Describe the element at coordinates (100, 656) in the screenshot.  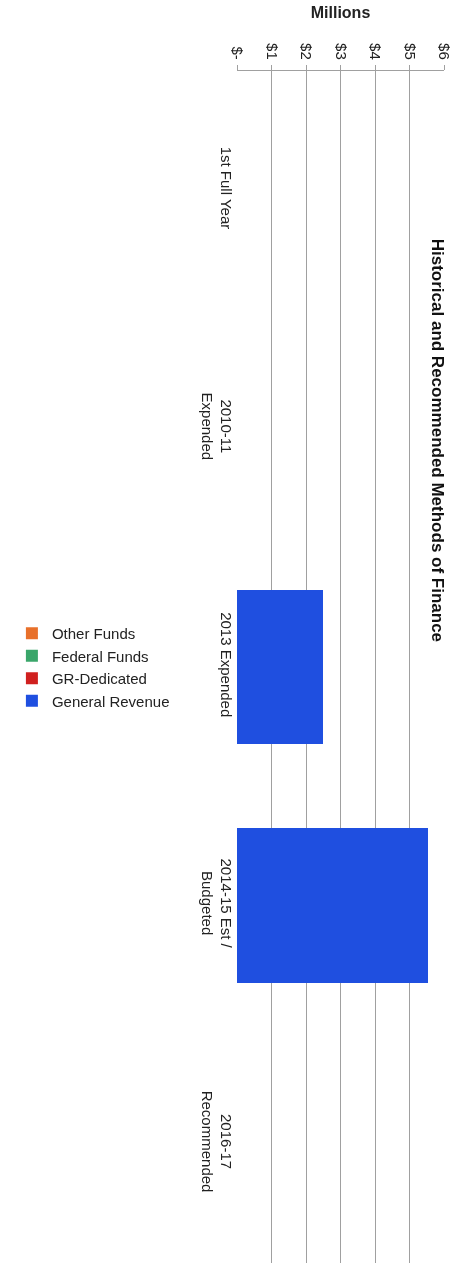
I see `legend-label: Federal Funds` at that location.